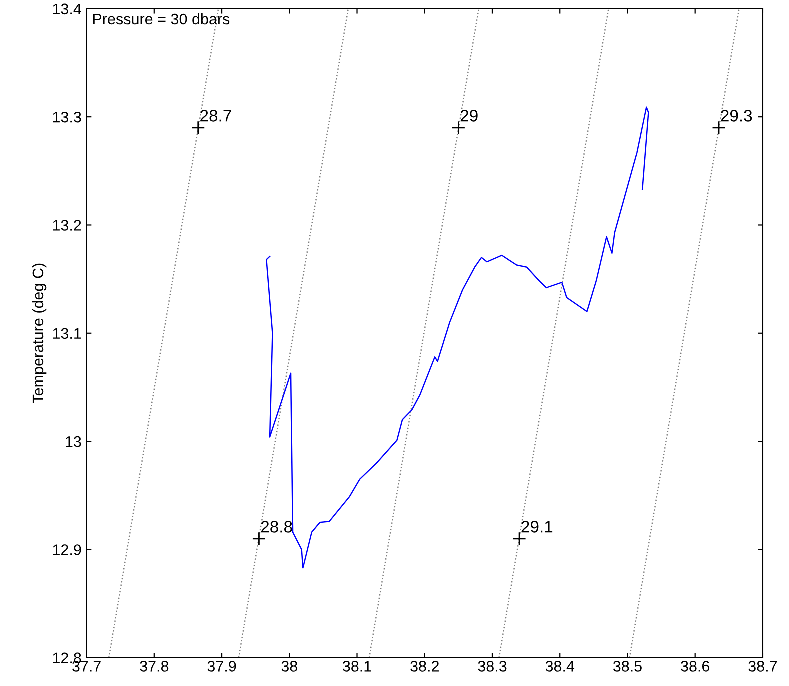 This screenshot has width=789, height=686. What do you see at coordinates (276, 527) in the screenshot?
I see `annotation: 28.8` at bounding box center [276, 527].